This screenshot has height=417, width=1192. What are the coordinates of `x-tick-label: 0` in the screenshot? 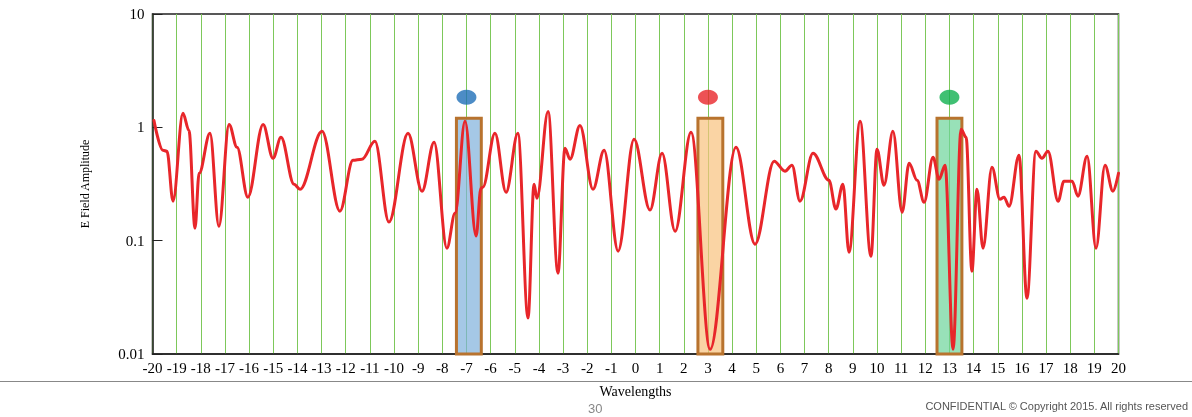 It's located at (635, 367).